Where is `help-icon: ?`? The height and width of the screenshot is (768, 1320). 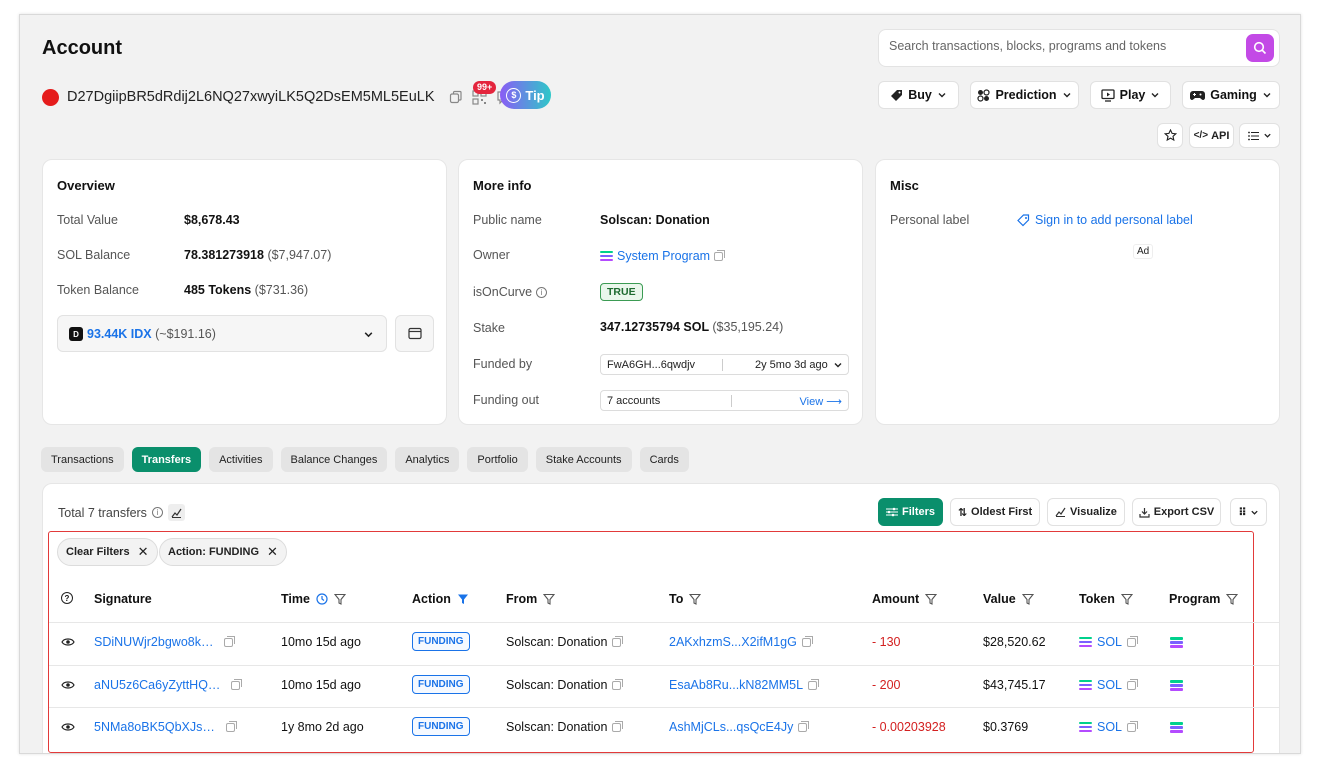 help-icon: ? is located at coordinates (67, 598).